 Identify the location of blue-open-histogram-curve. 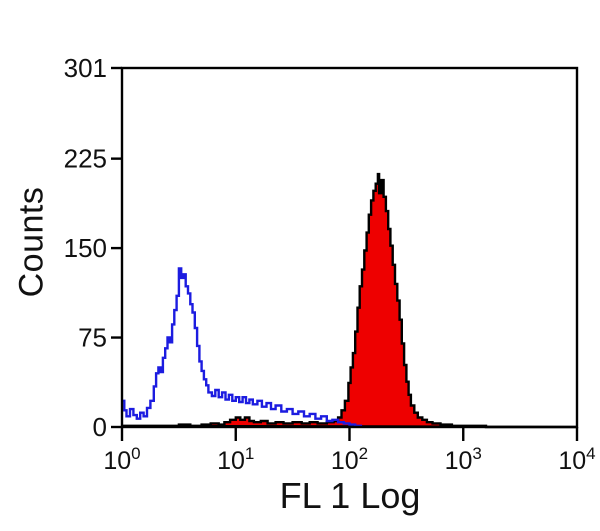
(242, 347).